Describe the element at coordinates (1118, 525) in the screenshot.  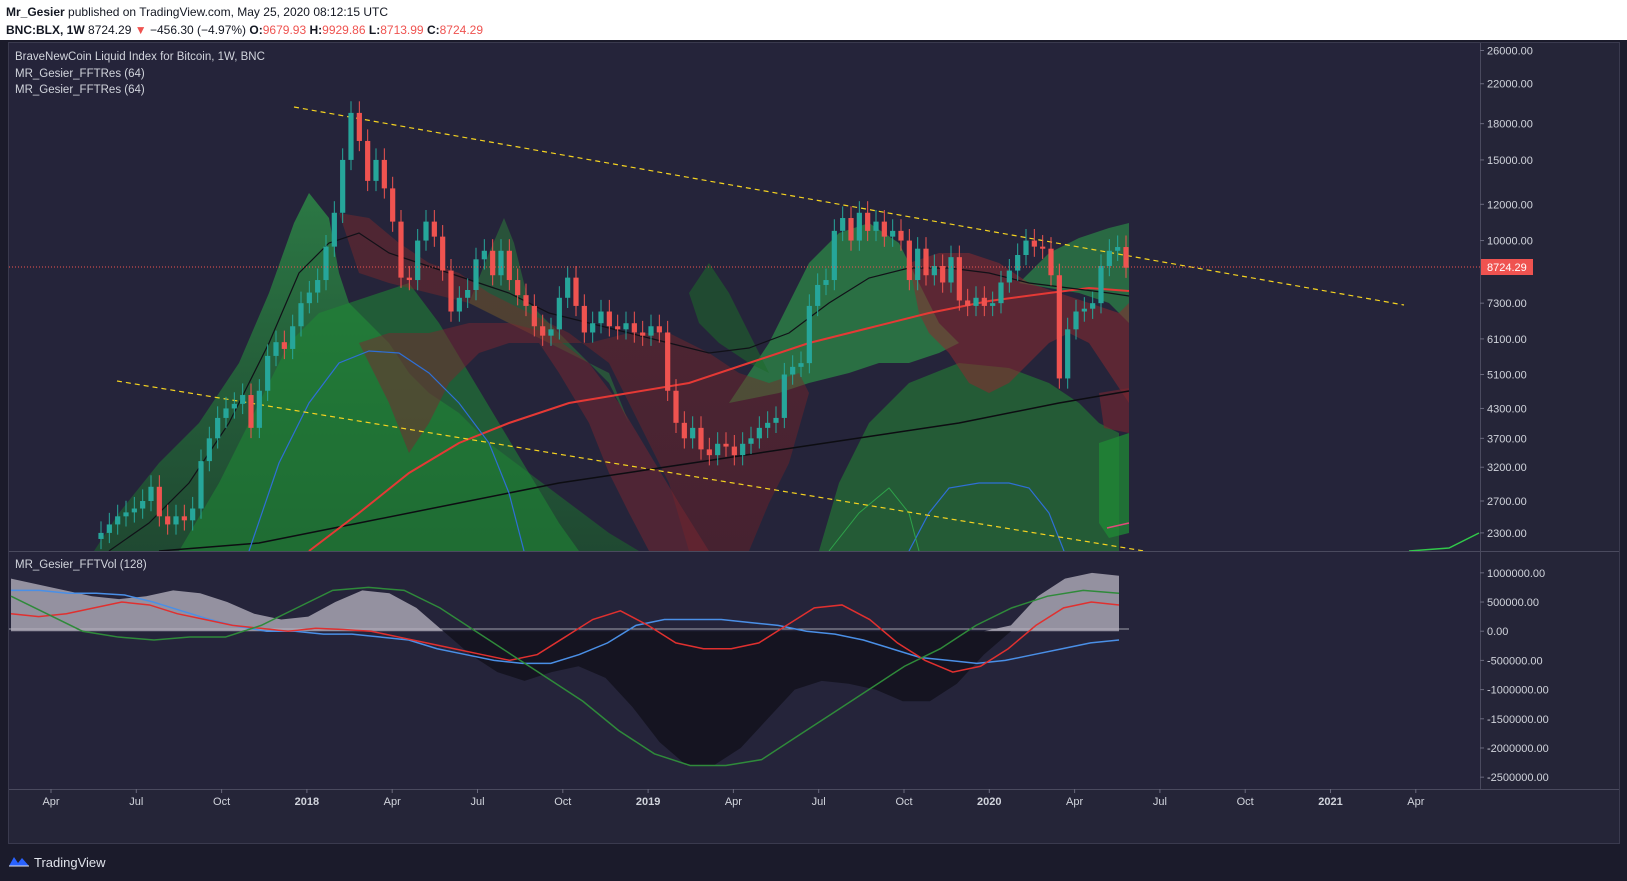
I see `ma-pink-spike` at that location.